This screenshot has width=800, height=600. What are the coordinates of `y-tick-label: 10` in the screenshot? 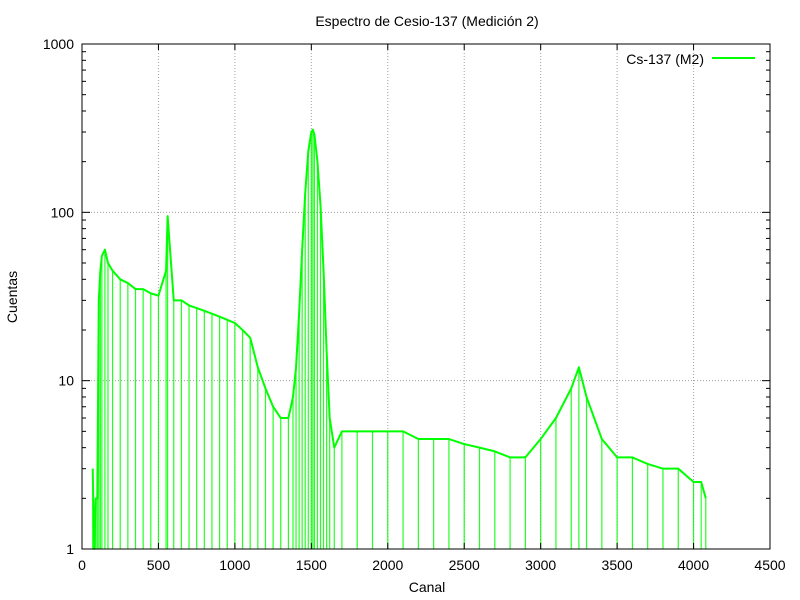 It's located at (66, 381).